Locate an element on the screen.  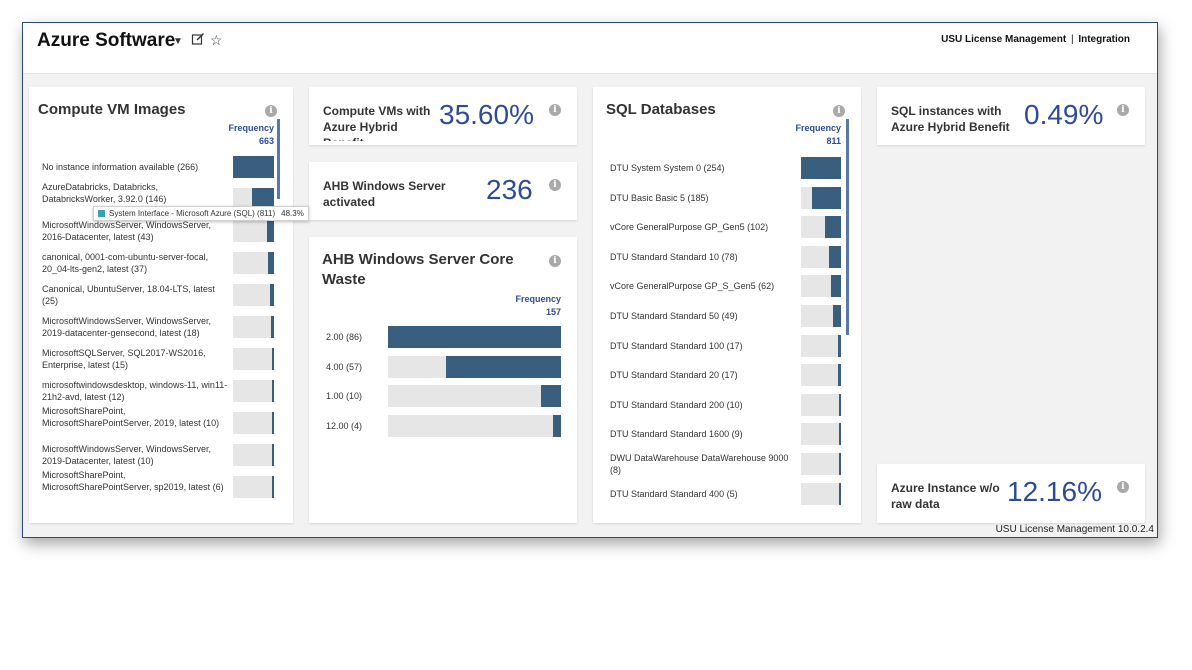
frequency-label: Frequency is located at coordinates (538, 299).